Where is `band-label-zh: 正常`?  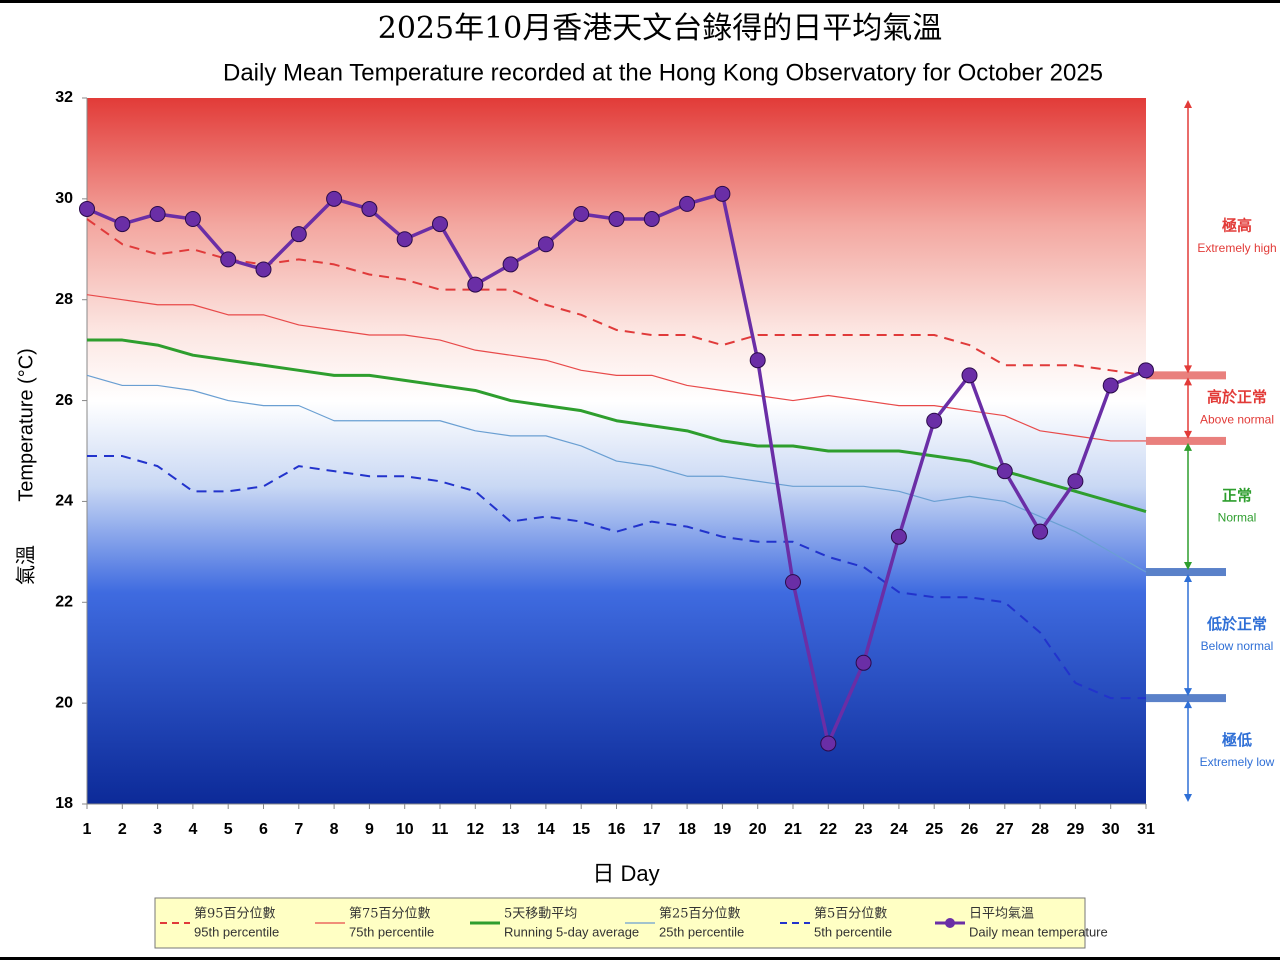 band-label-zh: 正常 is located at coordinates (1237, 495).